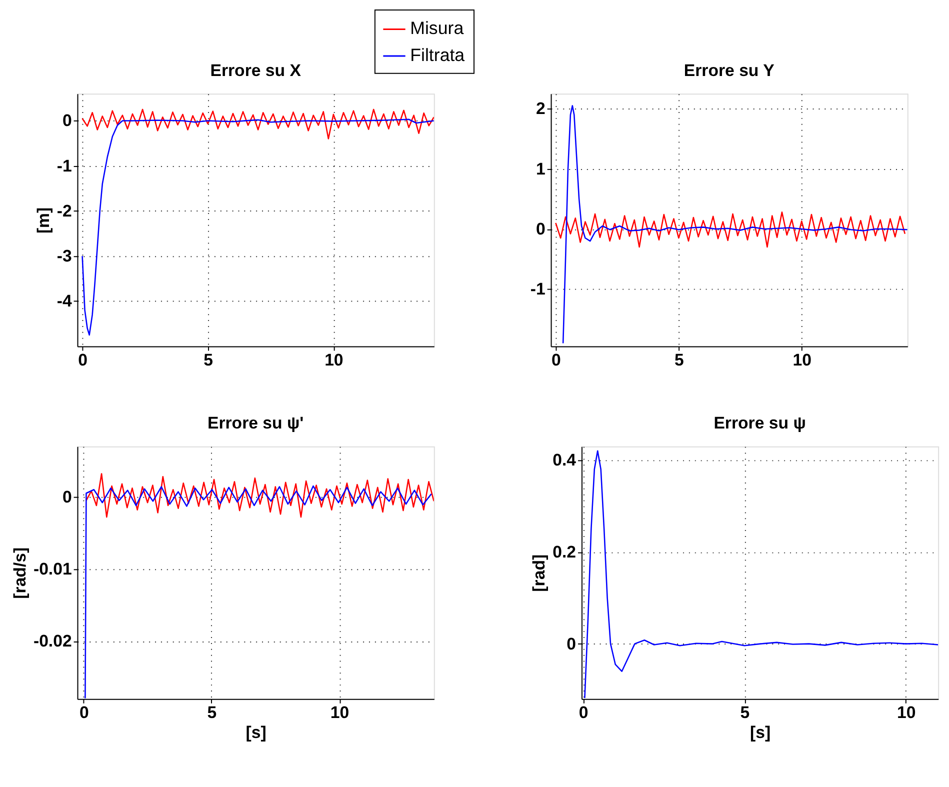  I want to click on legend-label: Misura, so click(437, 28).